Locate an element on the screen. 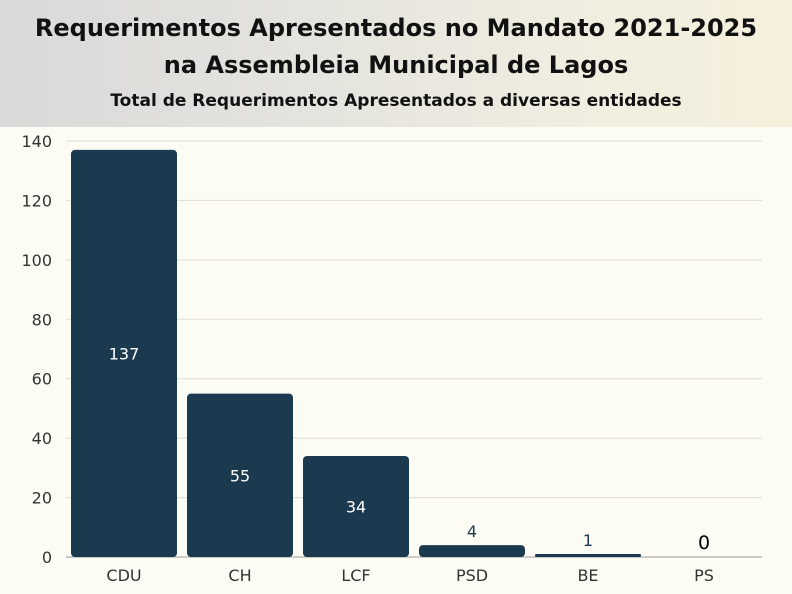  chart-title-line2: na Assembleia Municipal de Lagos is located at coordinates (396, 65).